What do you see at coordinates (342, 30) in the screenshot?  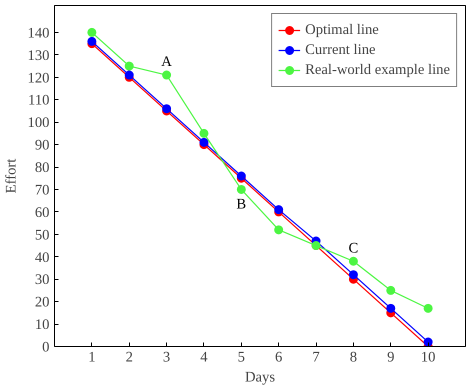 I see `legend-label: Optimal line` at bounding box center [342, 30].